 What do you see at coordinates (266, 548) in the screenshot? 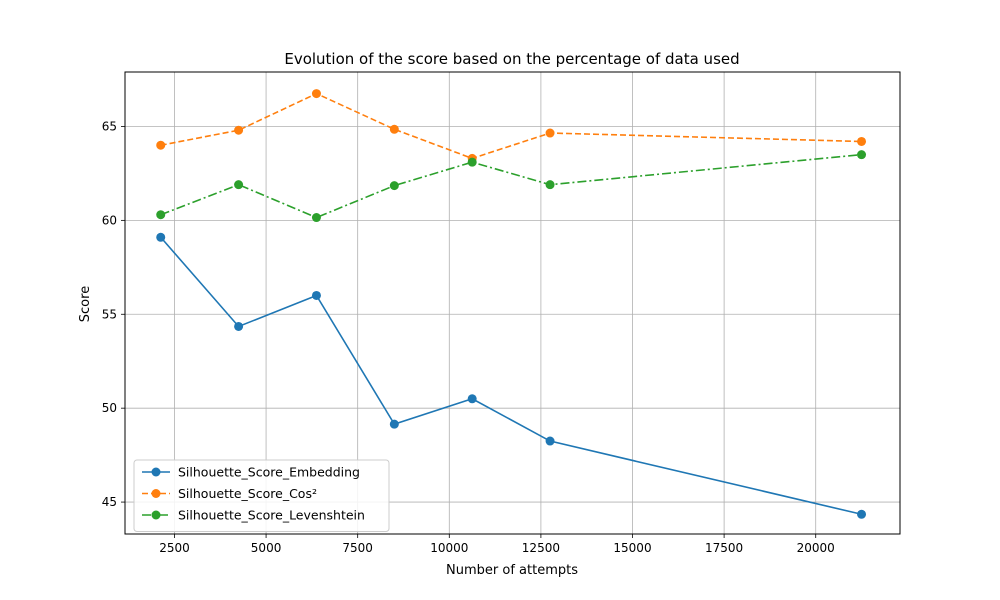
I see `x-tick-label: 5000` at bounding box center [266, 548].